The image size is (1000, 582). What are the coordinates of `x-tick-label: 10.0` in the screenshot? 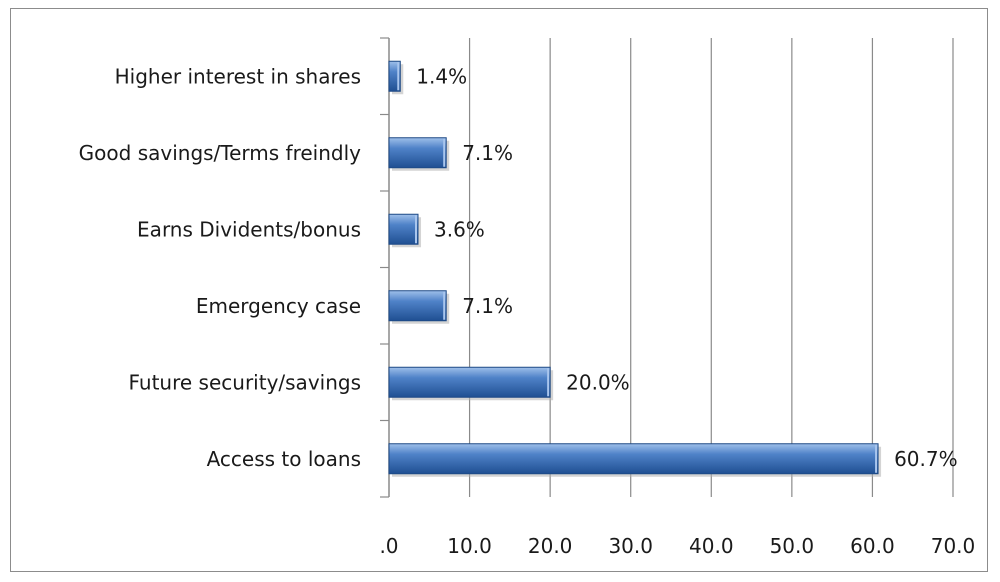 It's located at (469, 546).